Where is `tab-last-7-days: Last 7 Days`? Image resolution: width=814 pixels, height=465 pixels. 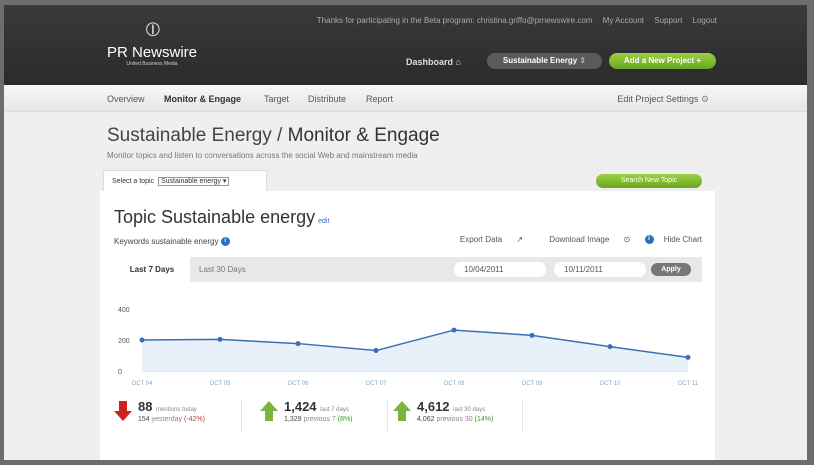 tab-last-7-days: Last 7 Days is located at coordinates (152, 269).